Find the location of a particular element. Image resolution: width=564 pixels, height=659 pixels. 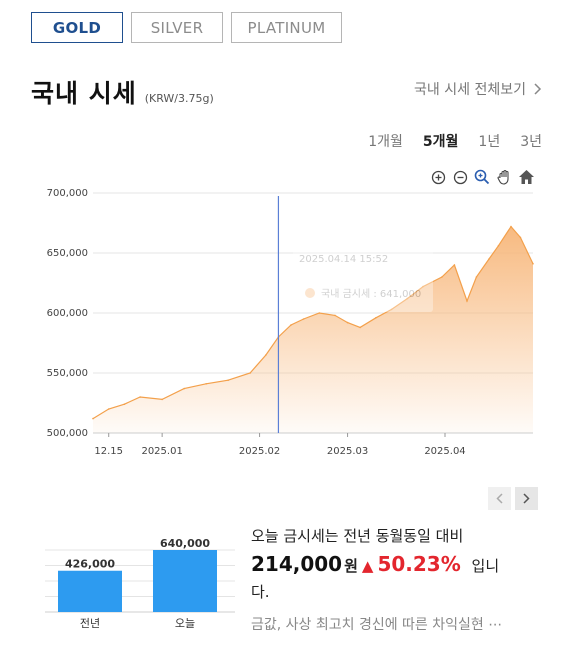

home-icon is located at coordinates (526, 177).